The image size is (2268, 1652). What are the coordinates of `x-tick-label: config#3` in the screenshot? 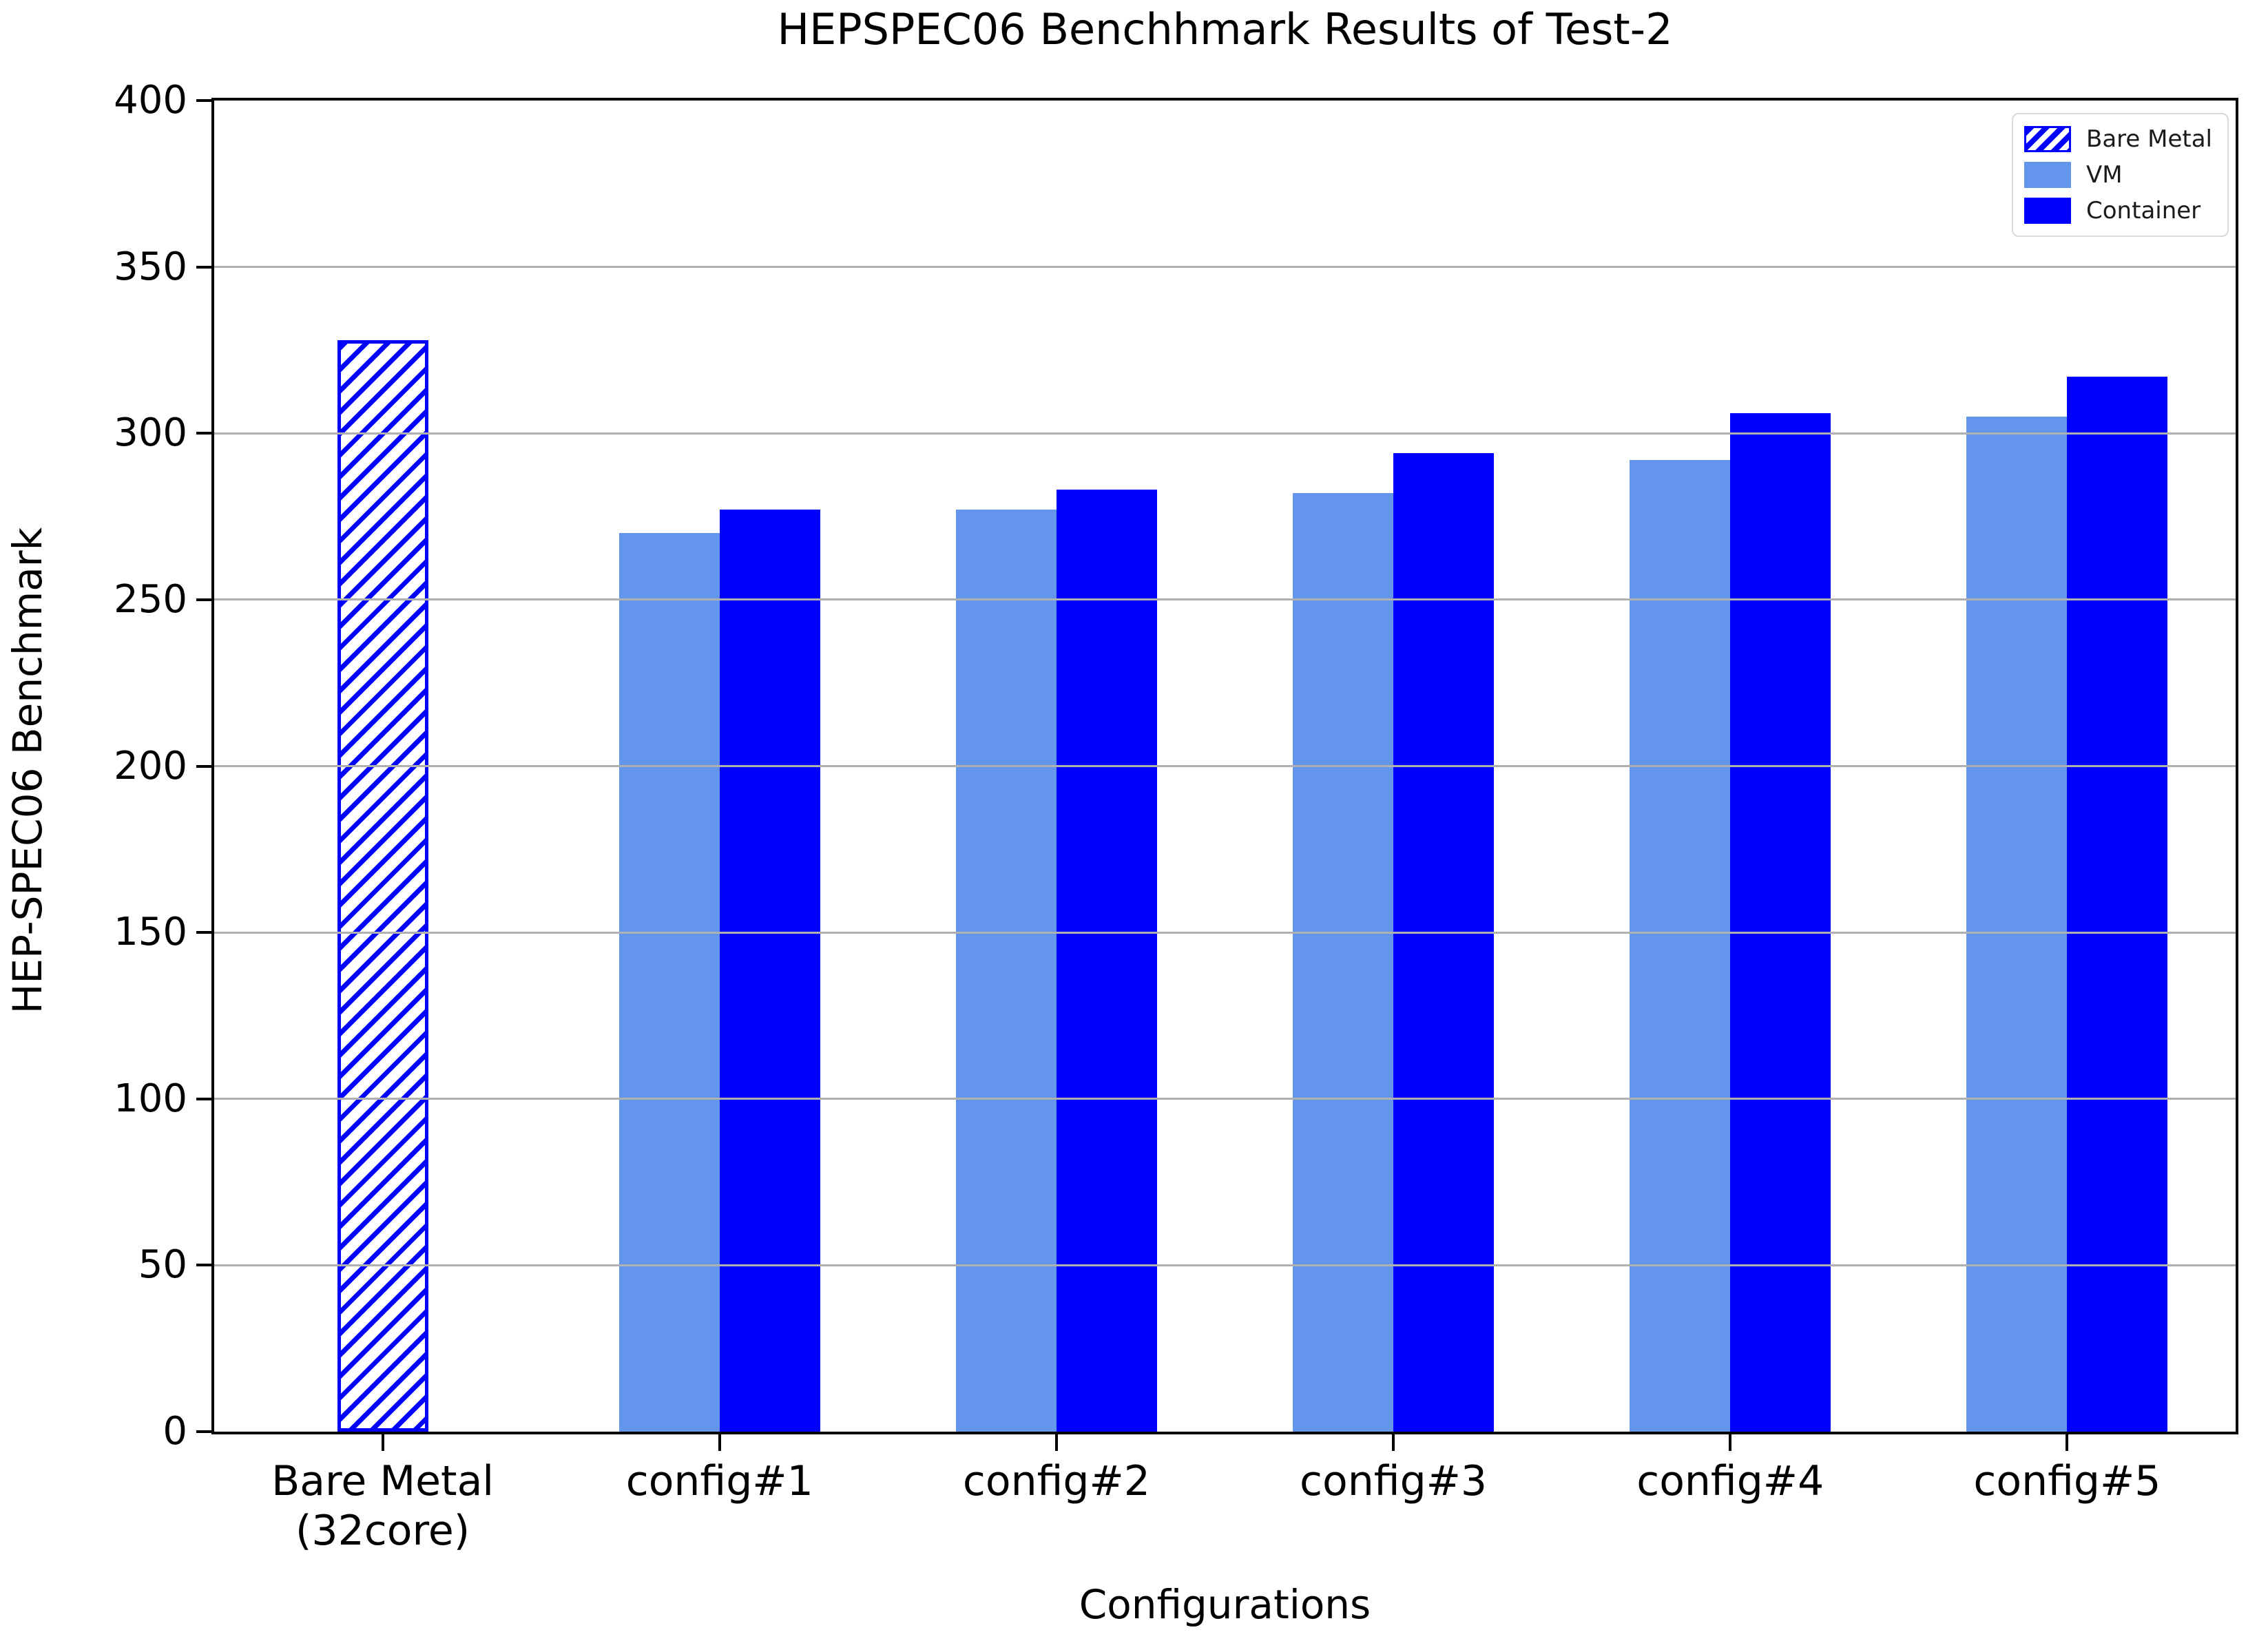 It's located at (1394, 1481).